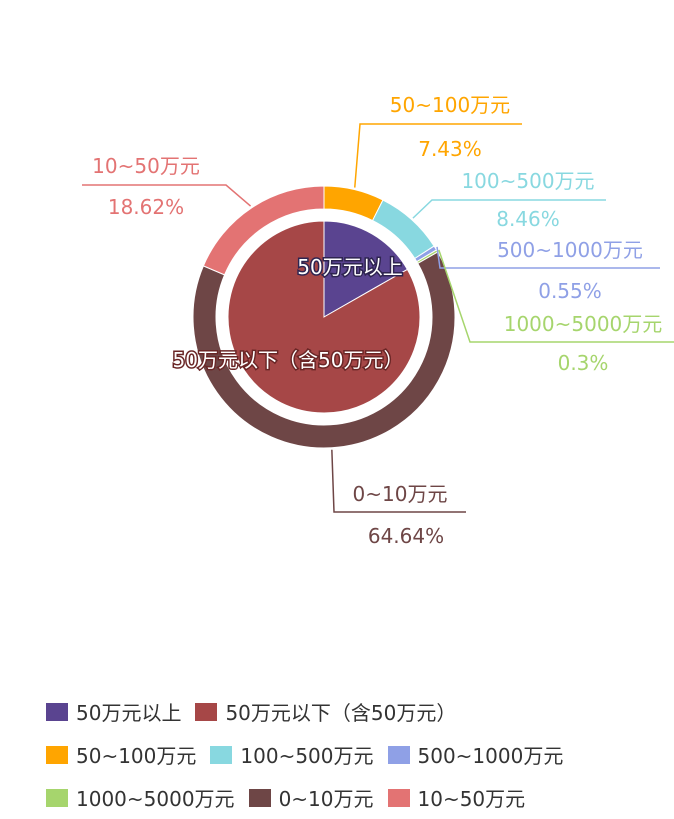 This screenshot has height=819, width=674. Describe the element at coordinates (406, 536) in the screenshot. I see `slice-percent-label: 64.64%` at that location.